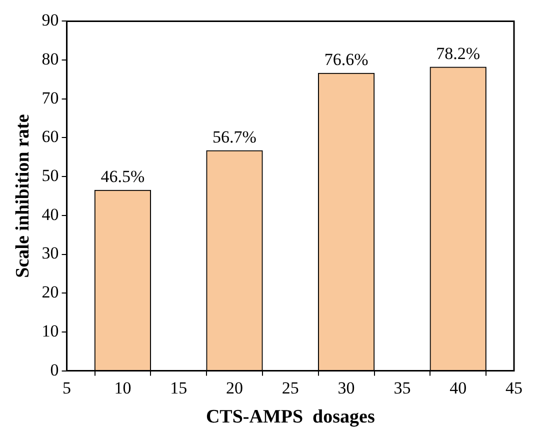  Describe the element at coordinates (402, 388) in the screenshot. I see `x-tick-label: 35` at that location.